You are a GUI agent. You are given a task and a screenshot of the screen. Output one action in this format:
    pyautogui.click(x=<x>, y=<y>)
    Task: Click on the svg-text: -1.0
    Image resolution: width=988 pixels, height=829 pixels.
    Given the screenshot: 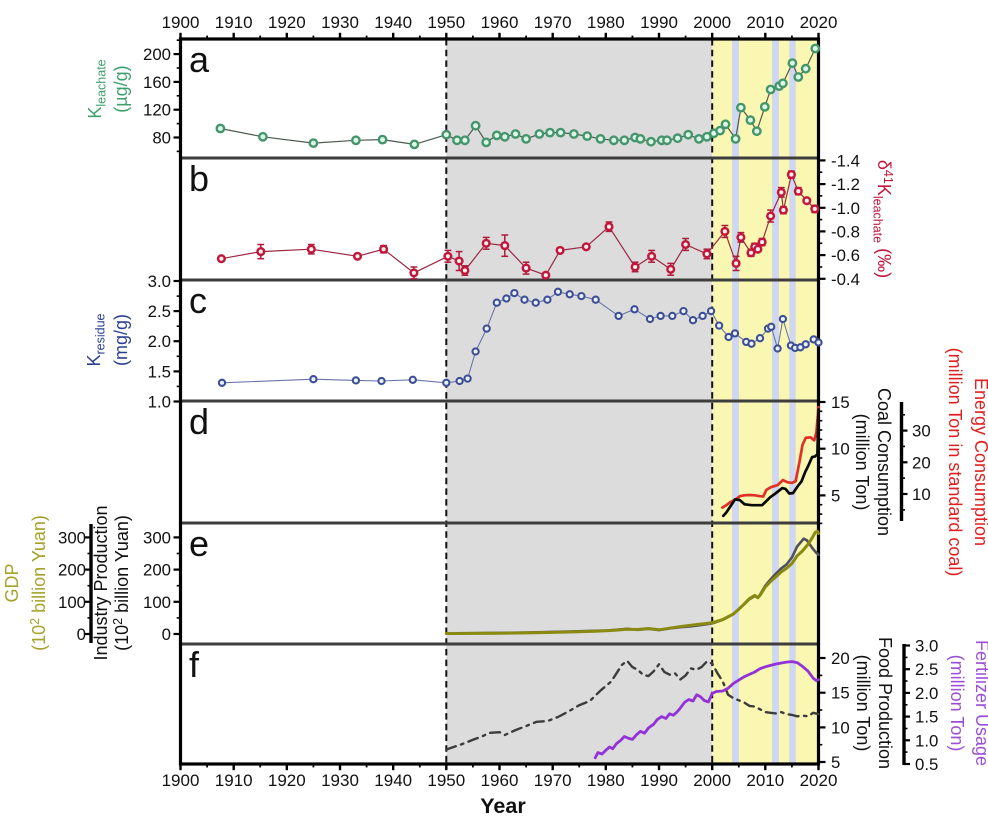 What is the action you would take?
    pyautogui.click(x=845, y=208)
    